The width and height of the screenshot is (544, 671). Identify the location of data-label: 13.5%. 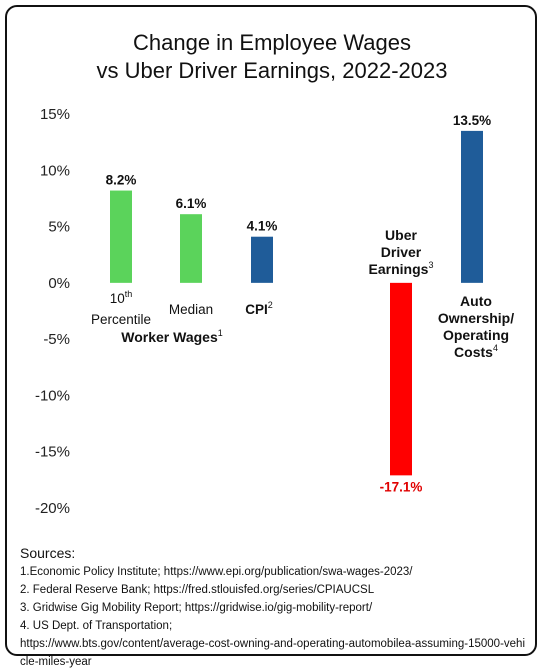
(472, 120).